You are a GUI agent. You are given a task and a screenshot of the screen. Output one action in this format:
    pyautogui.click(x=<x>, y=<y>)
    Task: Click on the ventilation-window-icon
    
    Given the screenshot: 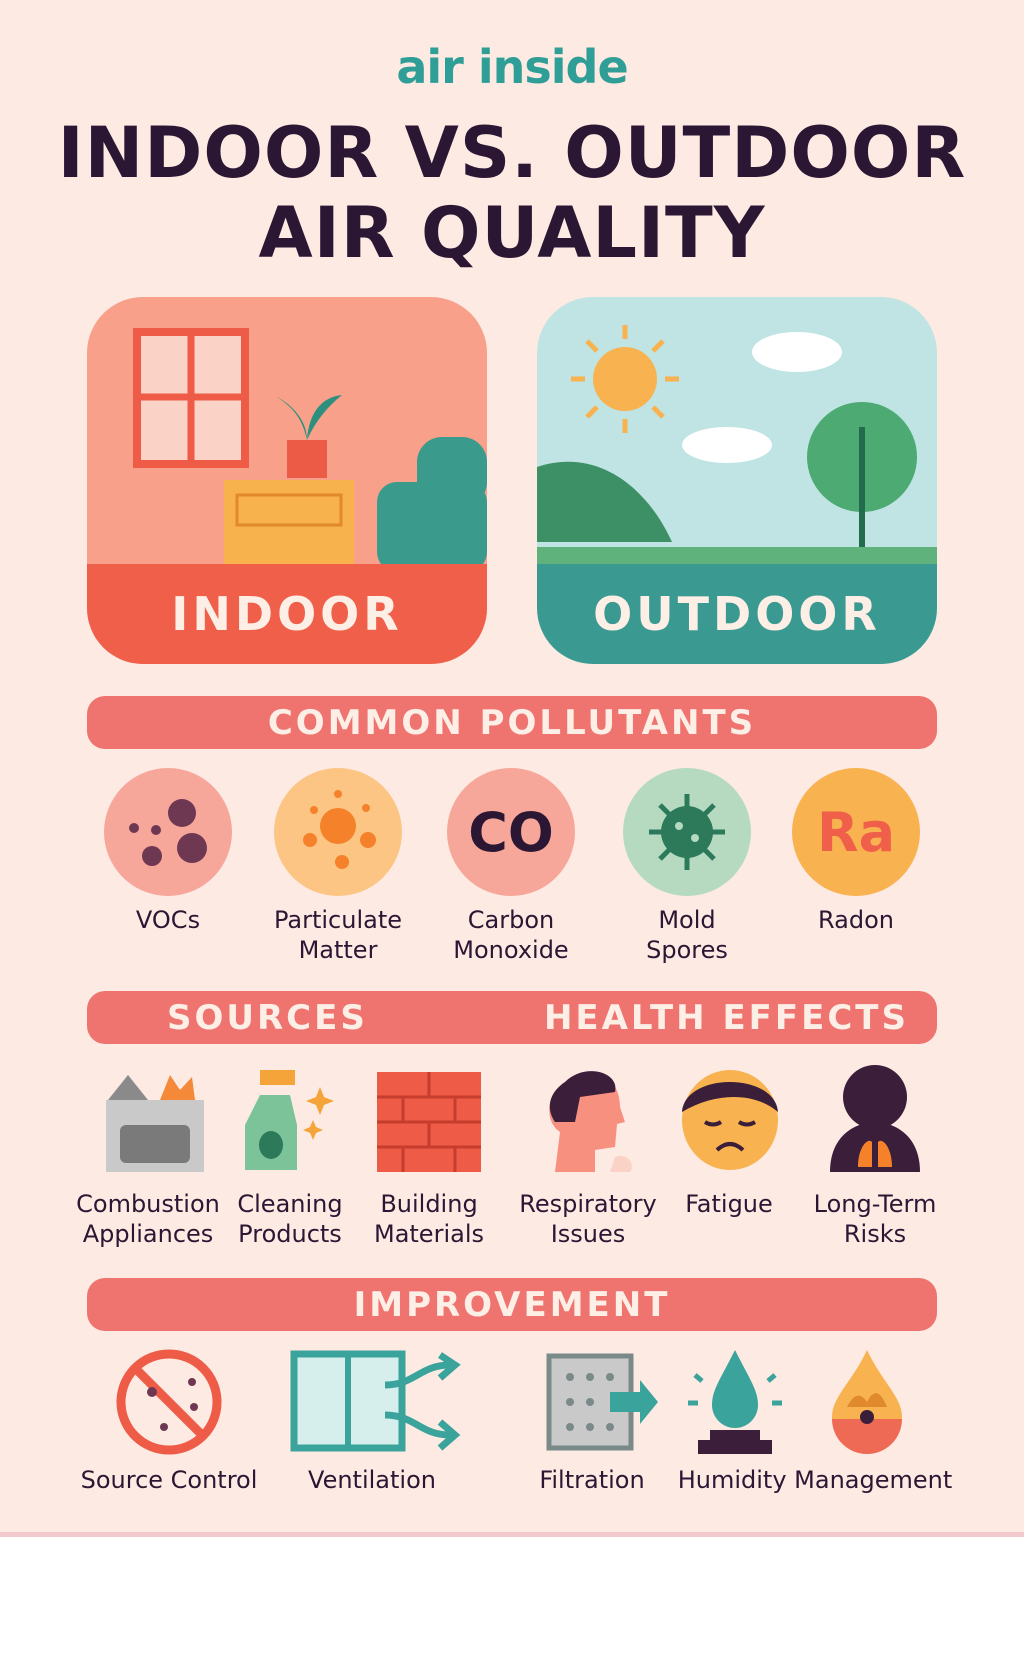 What is the action you would take?
    pyautogui.click(x=375, y=1401)
    